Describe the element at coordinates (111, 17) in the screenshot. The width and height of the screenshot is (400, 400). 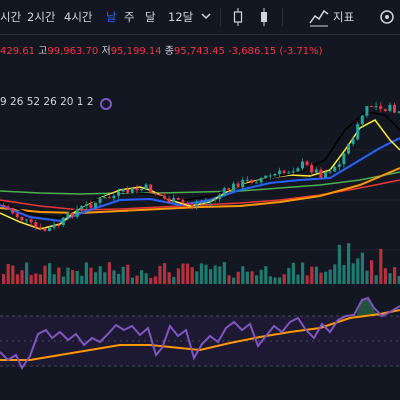
I see `timeframe-day: 날` at that location.